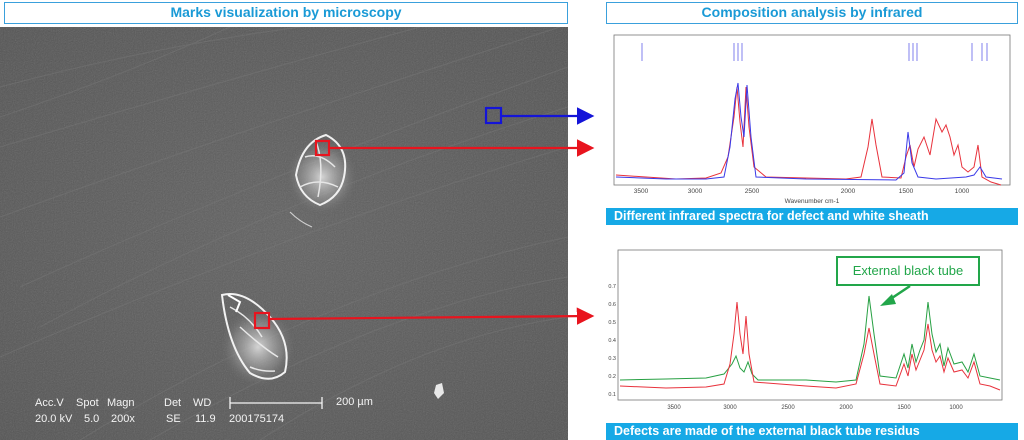  Describe the element at coordinates (262, 320) in the screenshot. I see `lower-defect-marker` at that location.